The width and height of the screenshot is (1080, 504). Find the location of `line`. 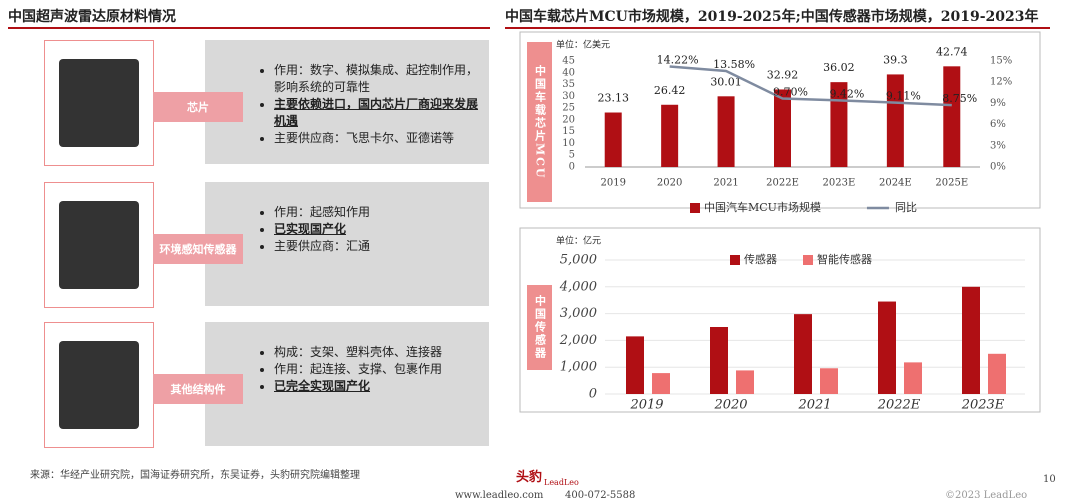

line is located at coordinates (810, 86).